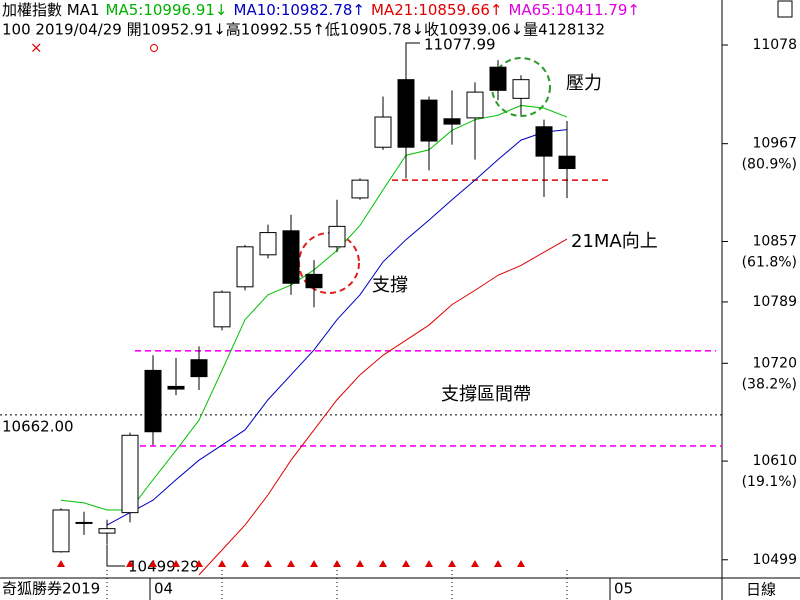 The height and width of the screenshot is (600, 800). Describe the element at coordinates (769, 165) in the screenshot. I see `fib-label: (80.9%)` at that location.